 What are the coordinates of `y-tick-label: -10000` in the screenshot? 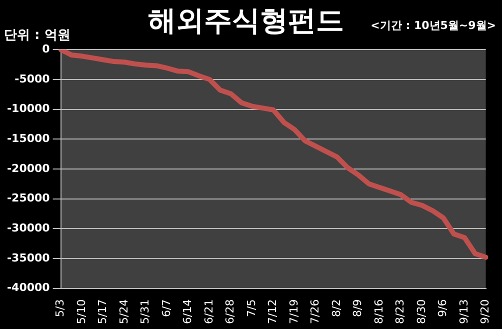 It's located at (28, 109).